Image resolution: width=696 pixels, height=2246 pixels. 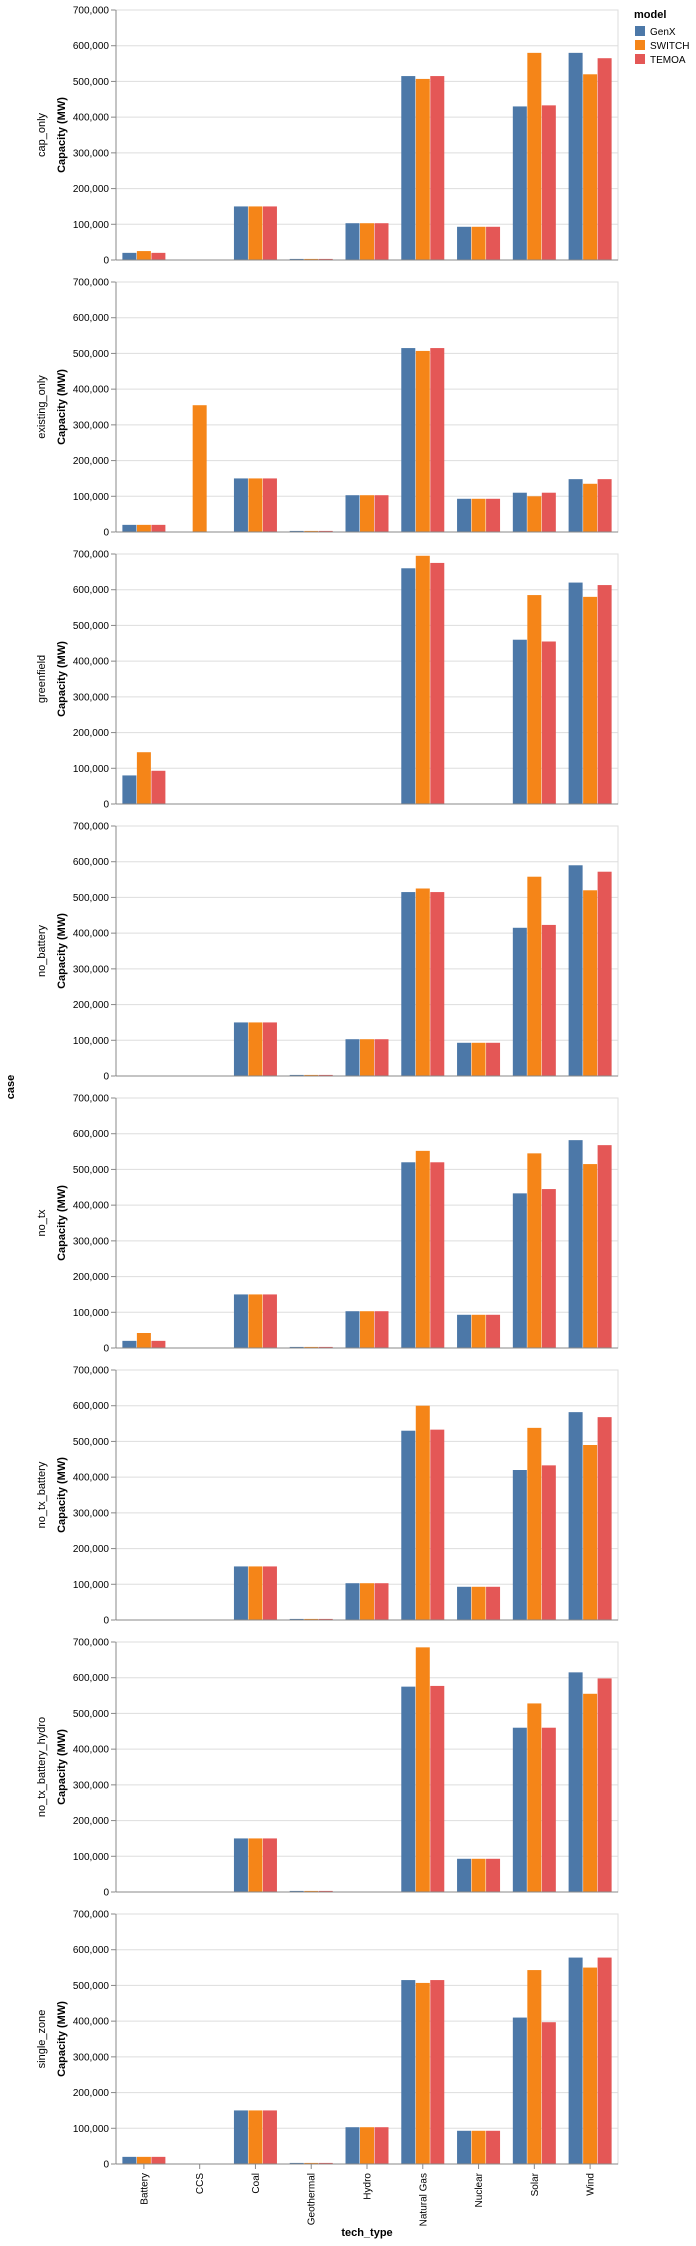 What do you see at coordinates (352, 513) in the screenshot?
I see `bar-GenX-Hydro` at bounding box center [352, 513].